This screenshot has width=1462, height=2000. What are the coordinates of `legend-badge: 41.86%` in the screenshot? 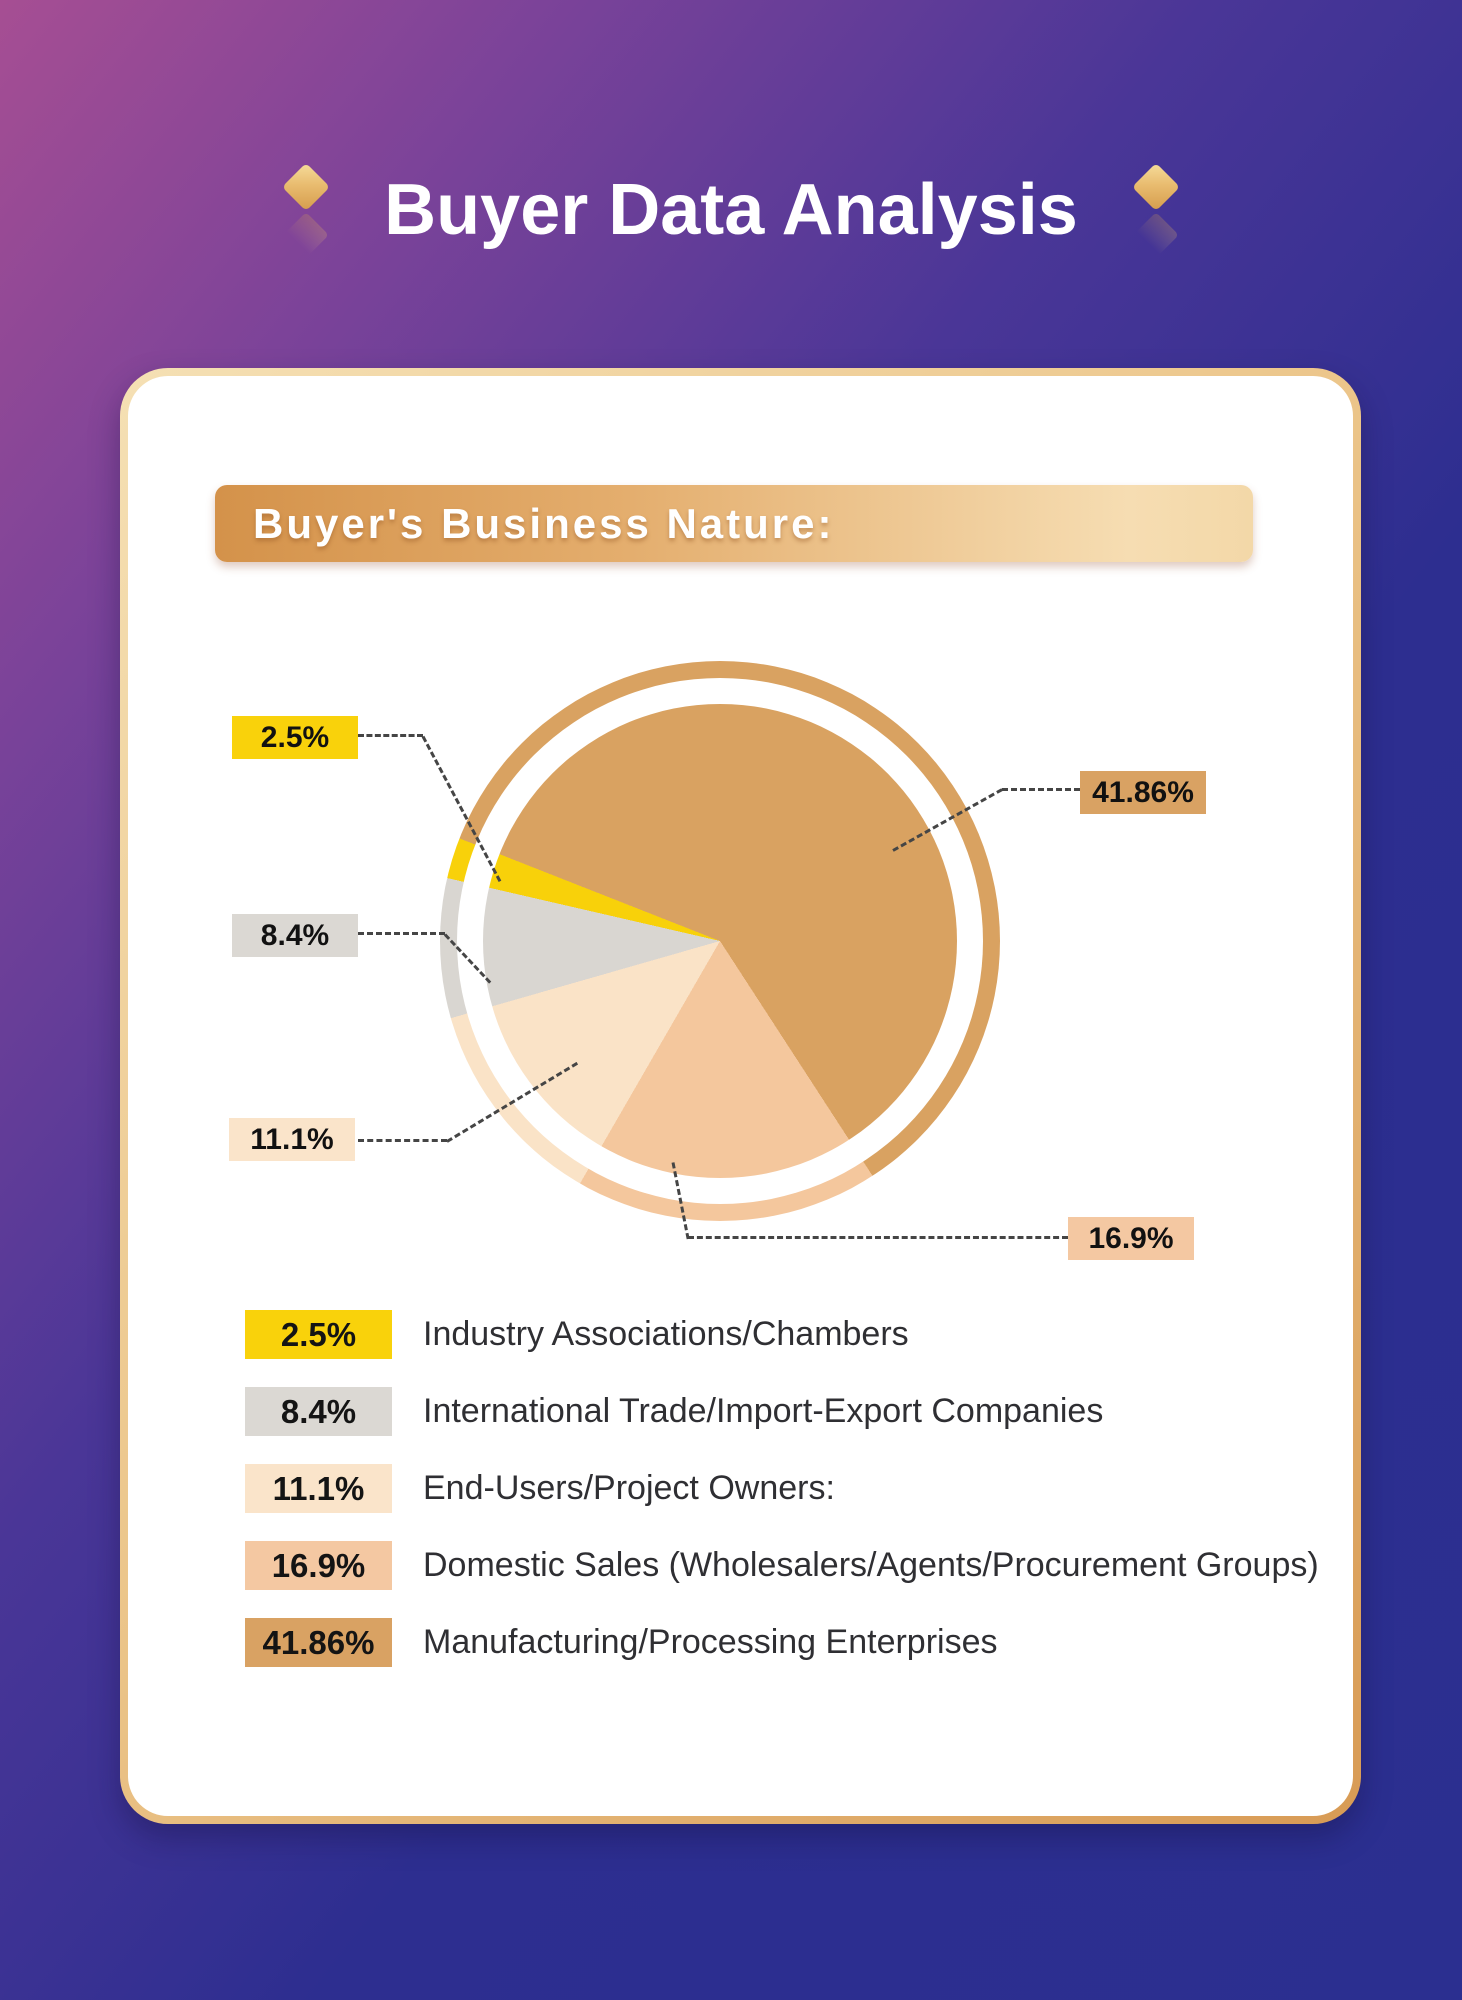 It's located at (318, 1642).